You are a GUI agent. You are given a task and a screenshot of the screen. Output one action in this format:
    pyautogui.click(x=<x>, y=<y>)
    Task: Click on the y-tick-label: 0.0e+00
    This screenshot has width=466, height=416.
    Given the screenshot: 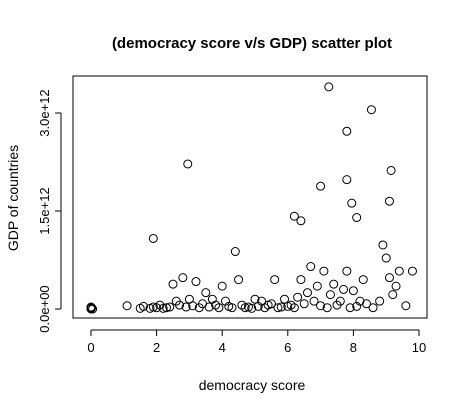 What is the action you would take?
    pyautogui.click(x=44, y=308)
    